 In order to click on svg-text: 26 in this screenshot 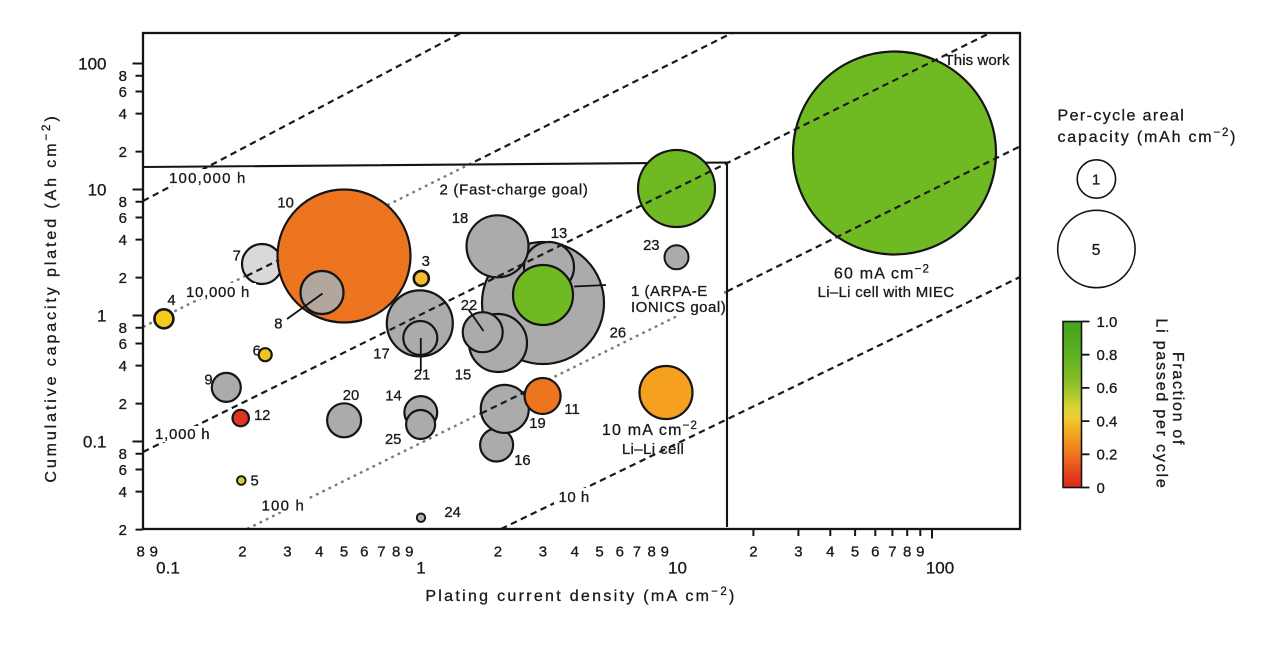, I will do `click(618, 333)`.